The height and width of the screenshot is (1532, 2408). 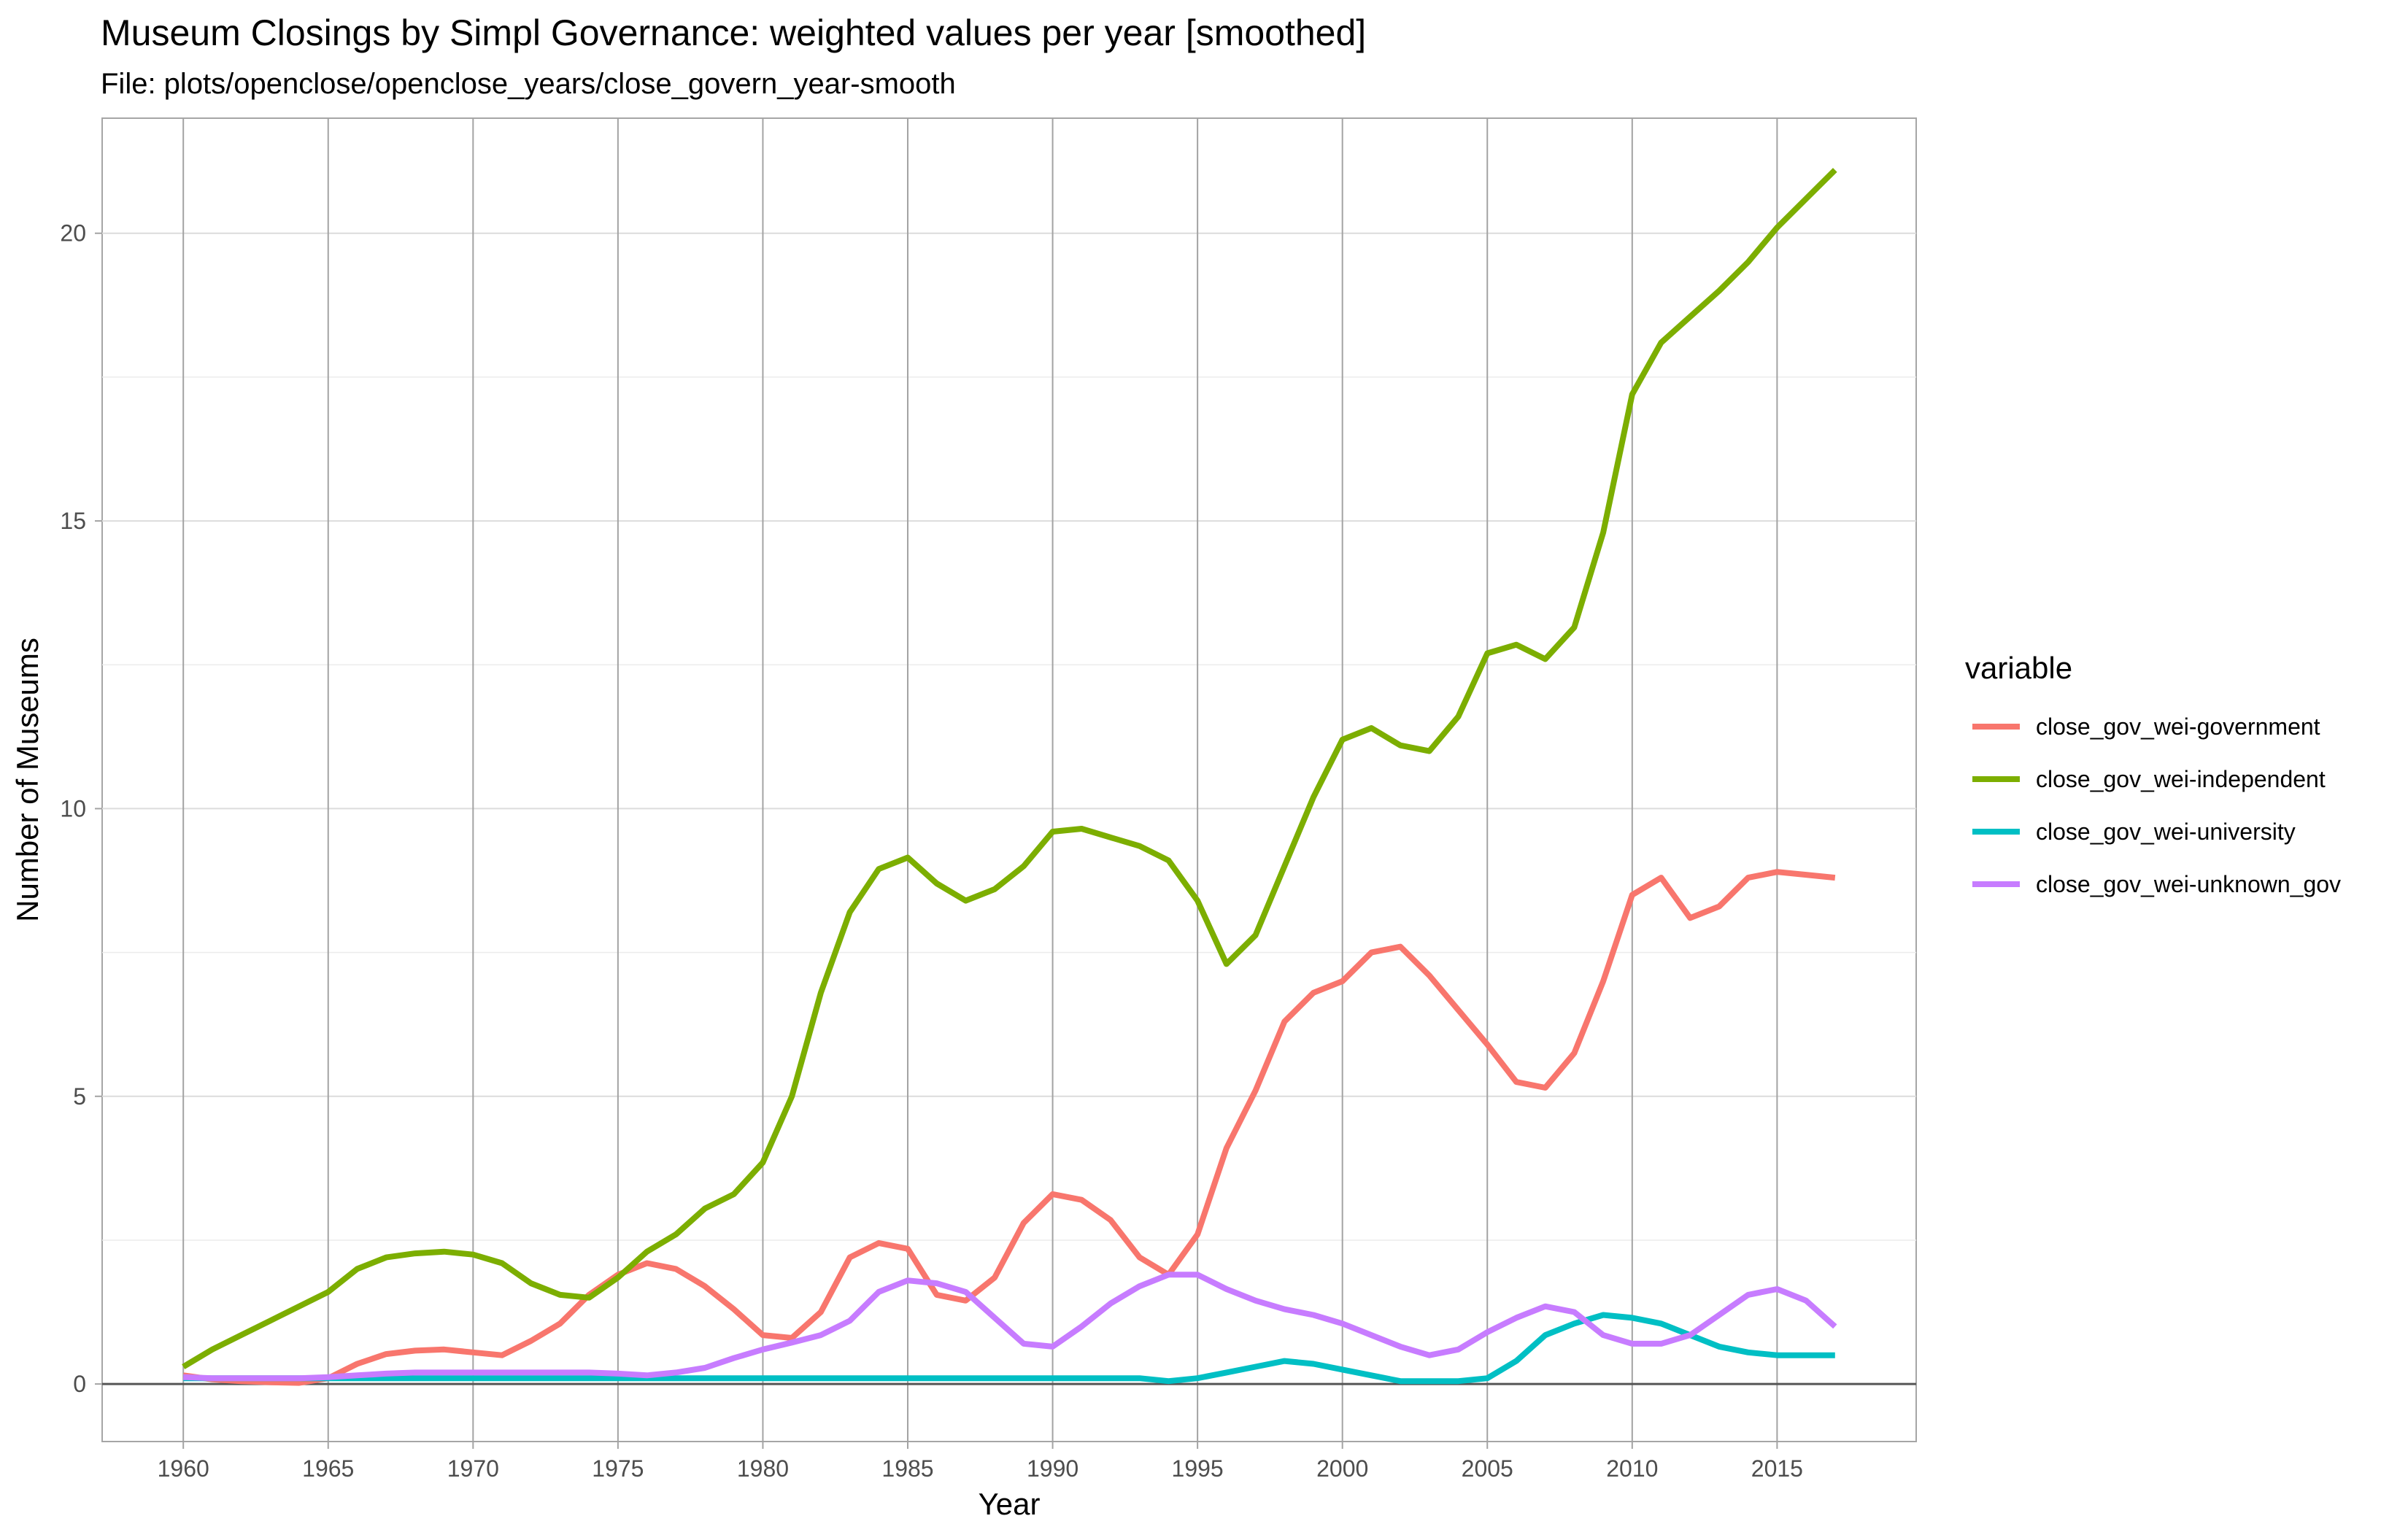 I want to click on x-tick-label: 1975, so click(x=618, y=1469).